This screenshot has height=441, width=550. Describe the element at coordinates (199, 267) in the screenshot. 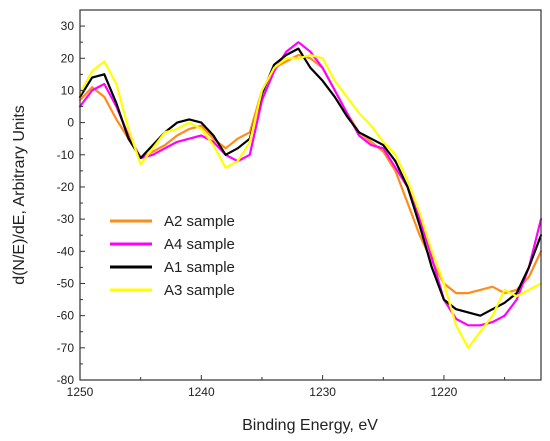

I see `legend-label: A1 sample` at that location.